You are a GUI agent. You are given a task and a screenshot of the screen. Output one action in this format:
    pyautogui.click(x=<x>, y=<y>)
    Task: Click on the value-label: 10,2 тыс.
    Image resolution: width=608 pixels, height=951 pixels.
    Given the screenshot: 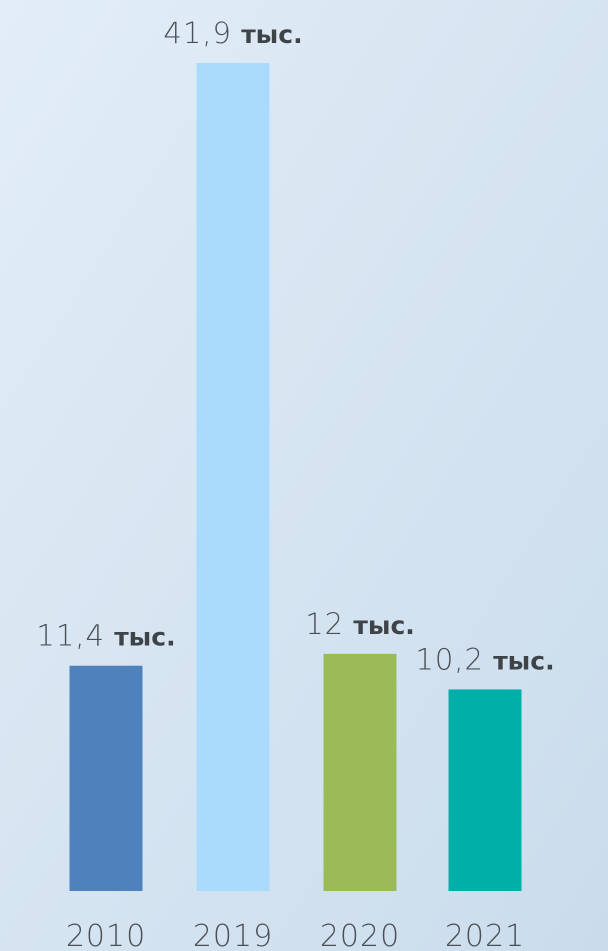 What is the action you would take?
    pyautogui.click(x=484, y=659)
    